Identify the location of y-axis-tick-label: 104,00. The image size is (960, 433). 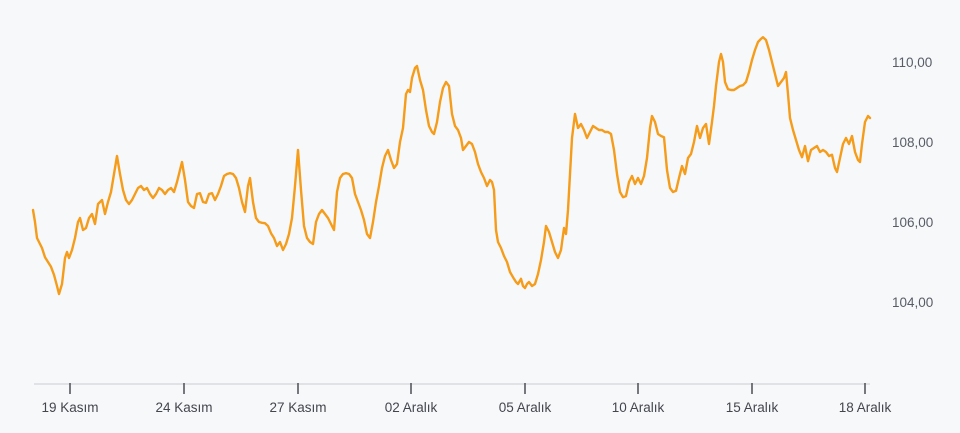
(912, 302).